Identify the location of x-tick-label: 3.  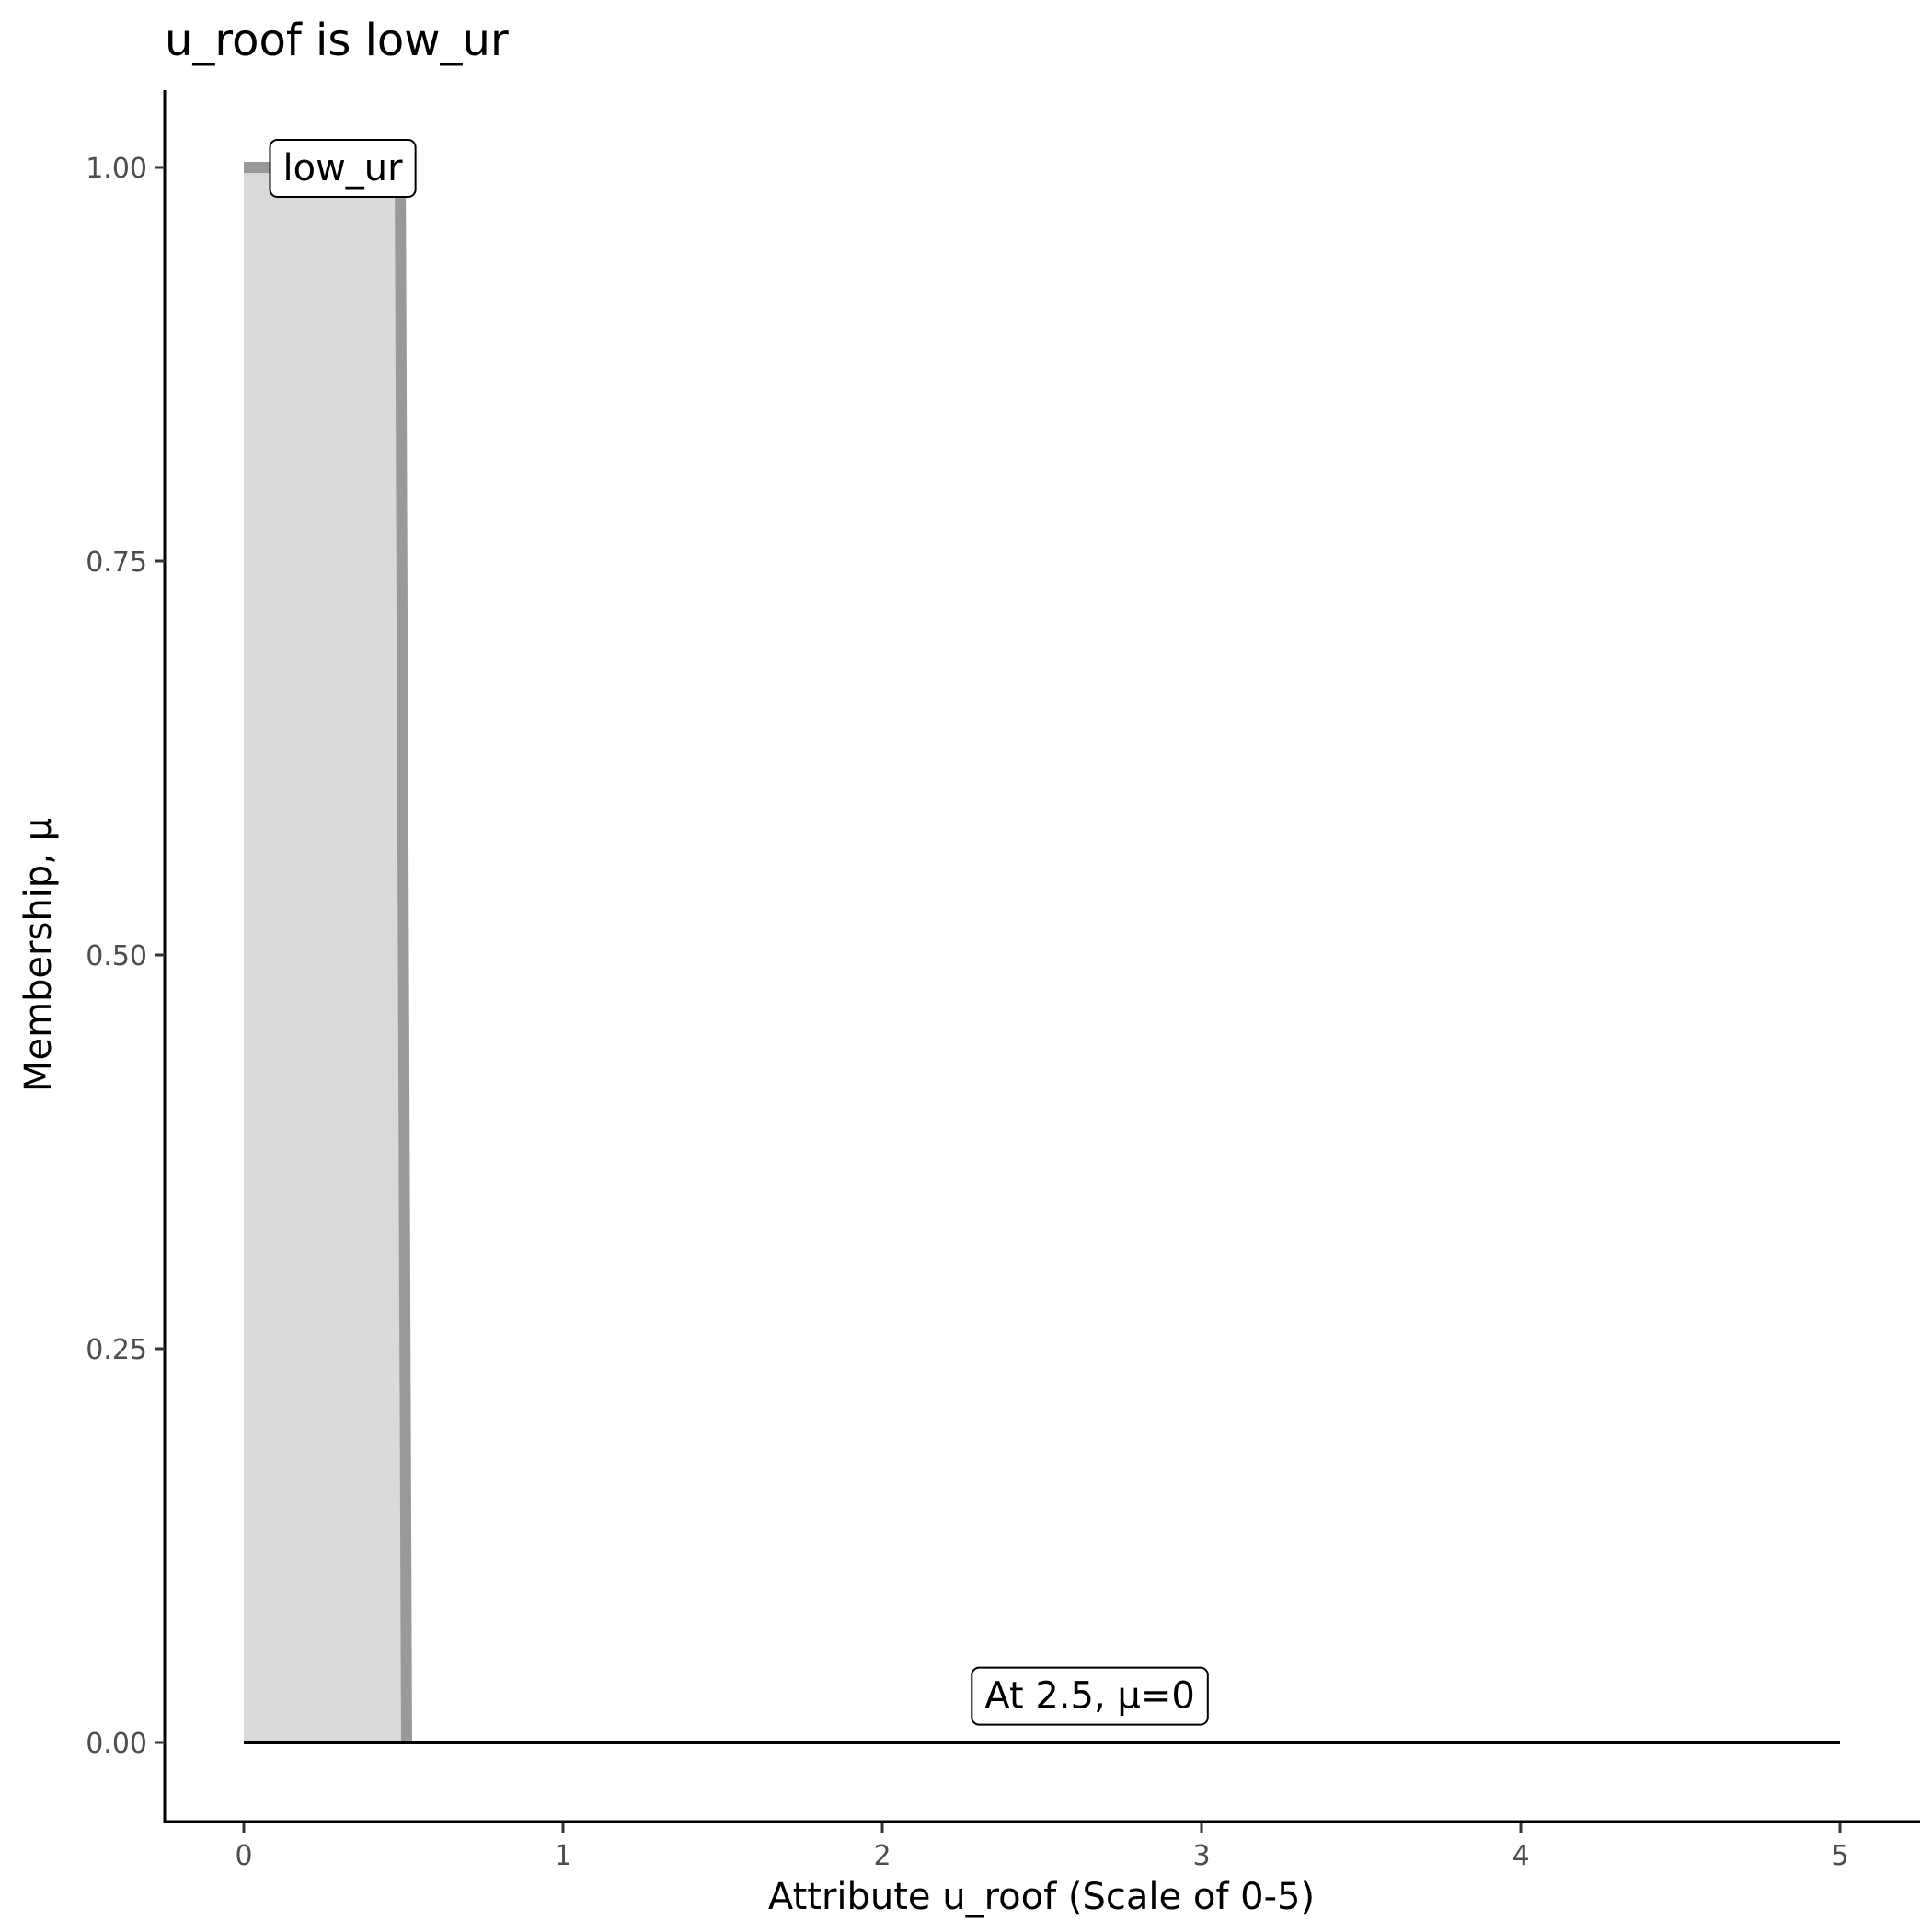
(1201, 1856).